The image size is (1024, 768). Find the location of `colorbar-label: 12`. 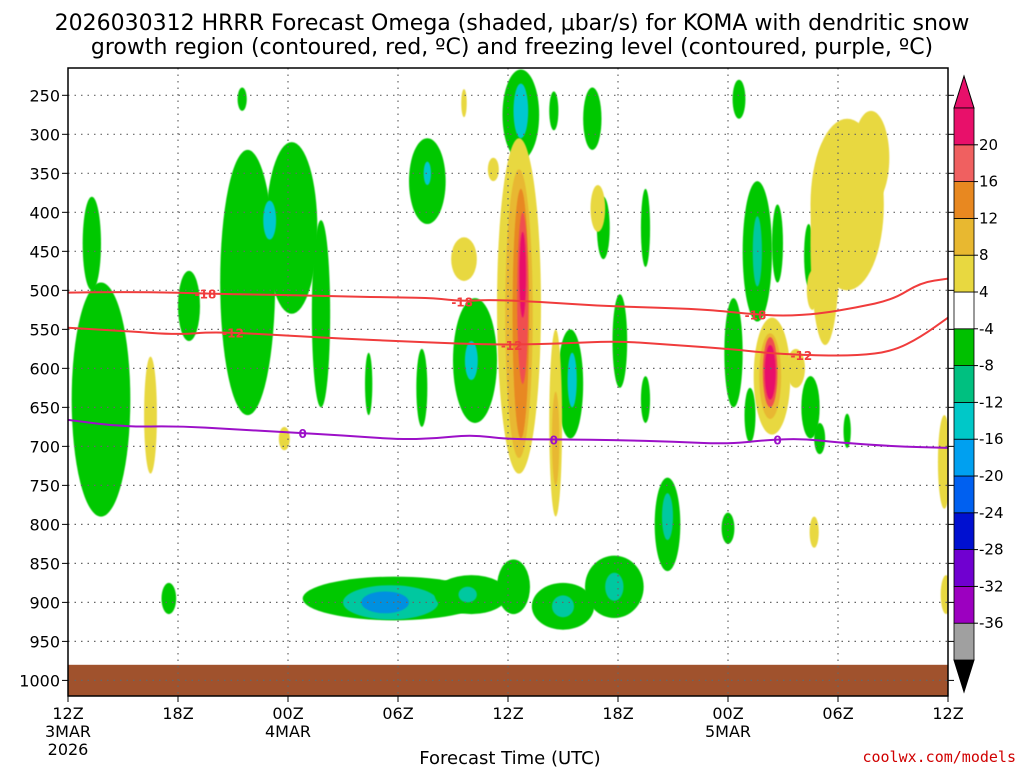

colorbar-label: 12 is located at coordinates (988, 218).